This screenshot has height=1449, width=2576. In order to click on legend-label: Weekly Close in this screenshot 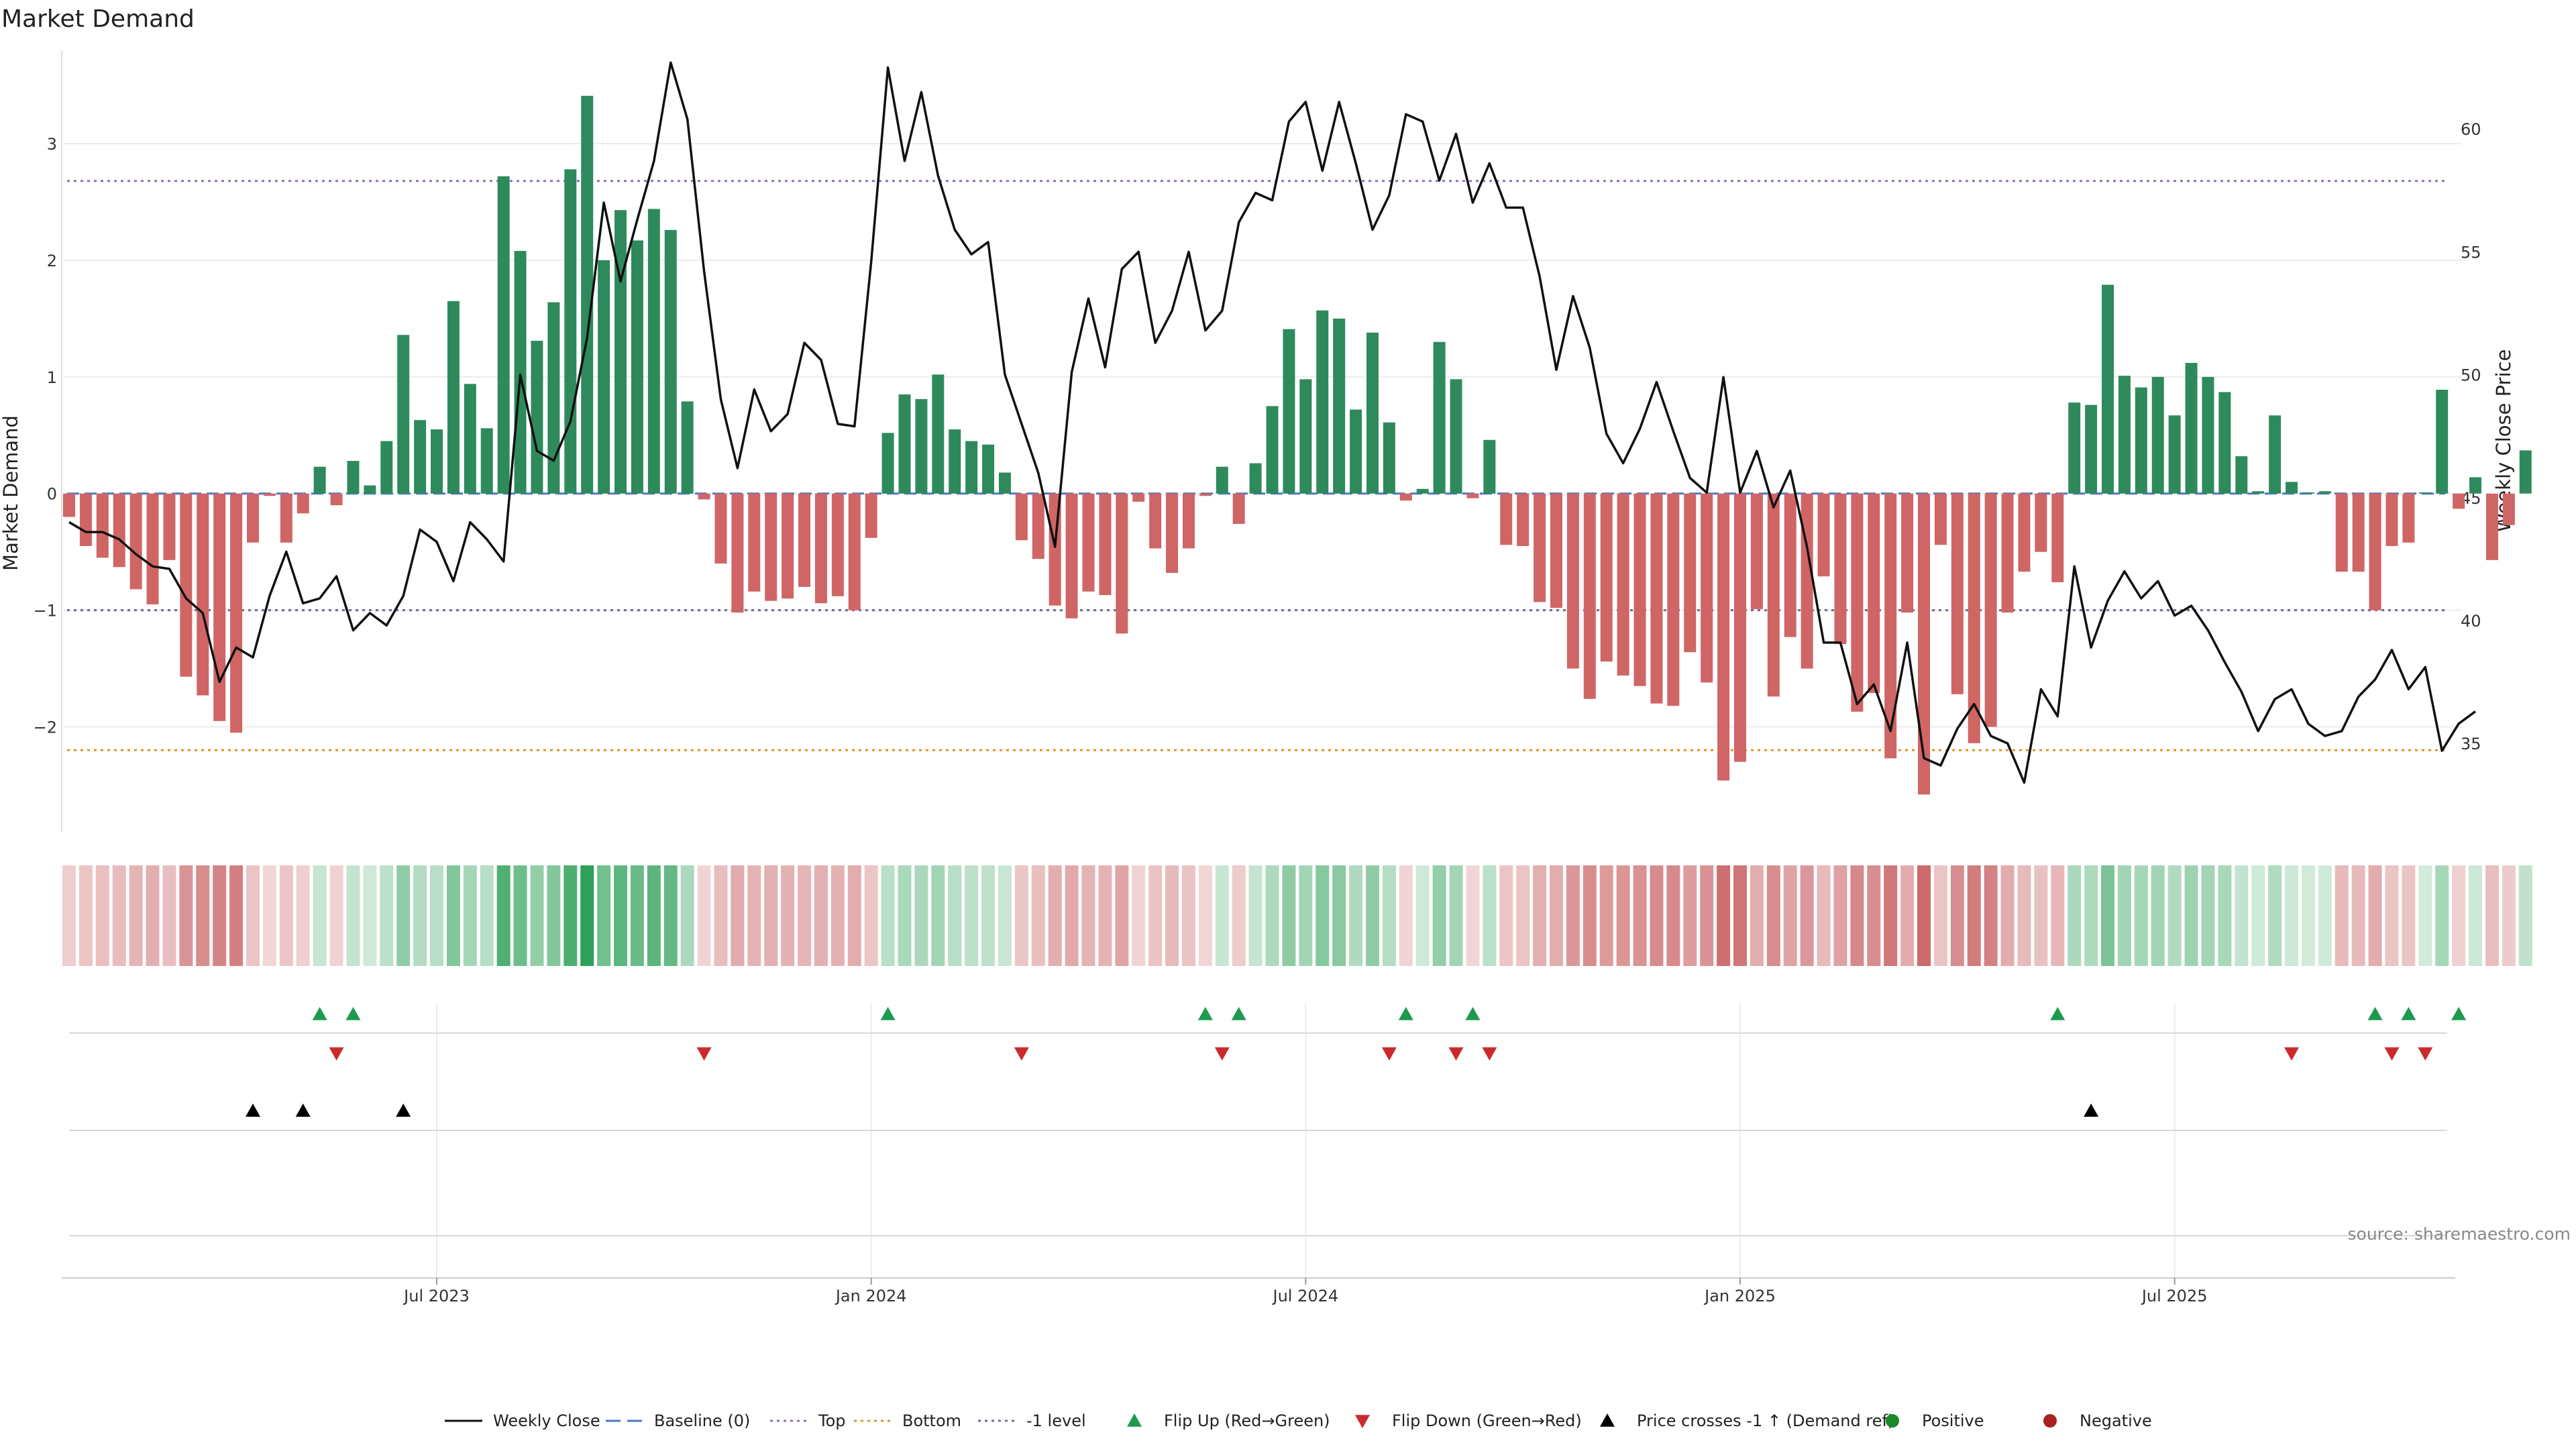, I will do `click(546, 1420)`.